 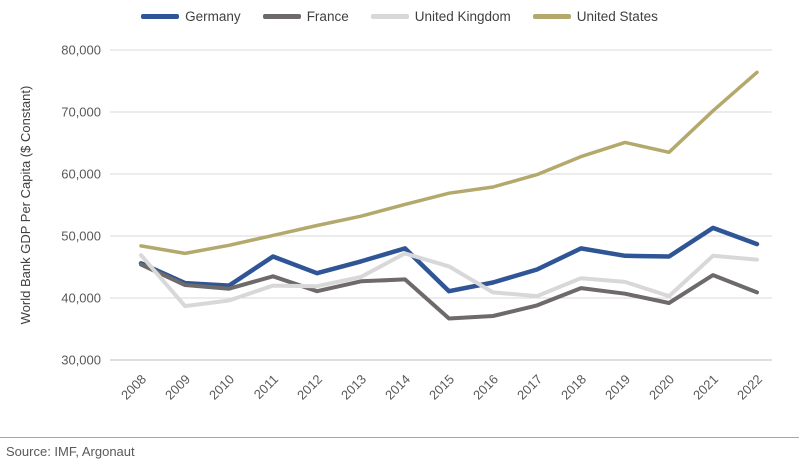 What do you see at coordinates (529, 387) in the screenshot?
I see `x-tick-label: 2017` at bounding box center [529, 387].